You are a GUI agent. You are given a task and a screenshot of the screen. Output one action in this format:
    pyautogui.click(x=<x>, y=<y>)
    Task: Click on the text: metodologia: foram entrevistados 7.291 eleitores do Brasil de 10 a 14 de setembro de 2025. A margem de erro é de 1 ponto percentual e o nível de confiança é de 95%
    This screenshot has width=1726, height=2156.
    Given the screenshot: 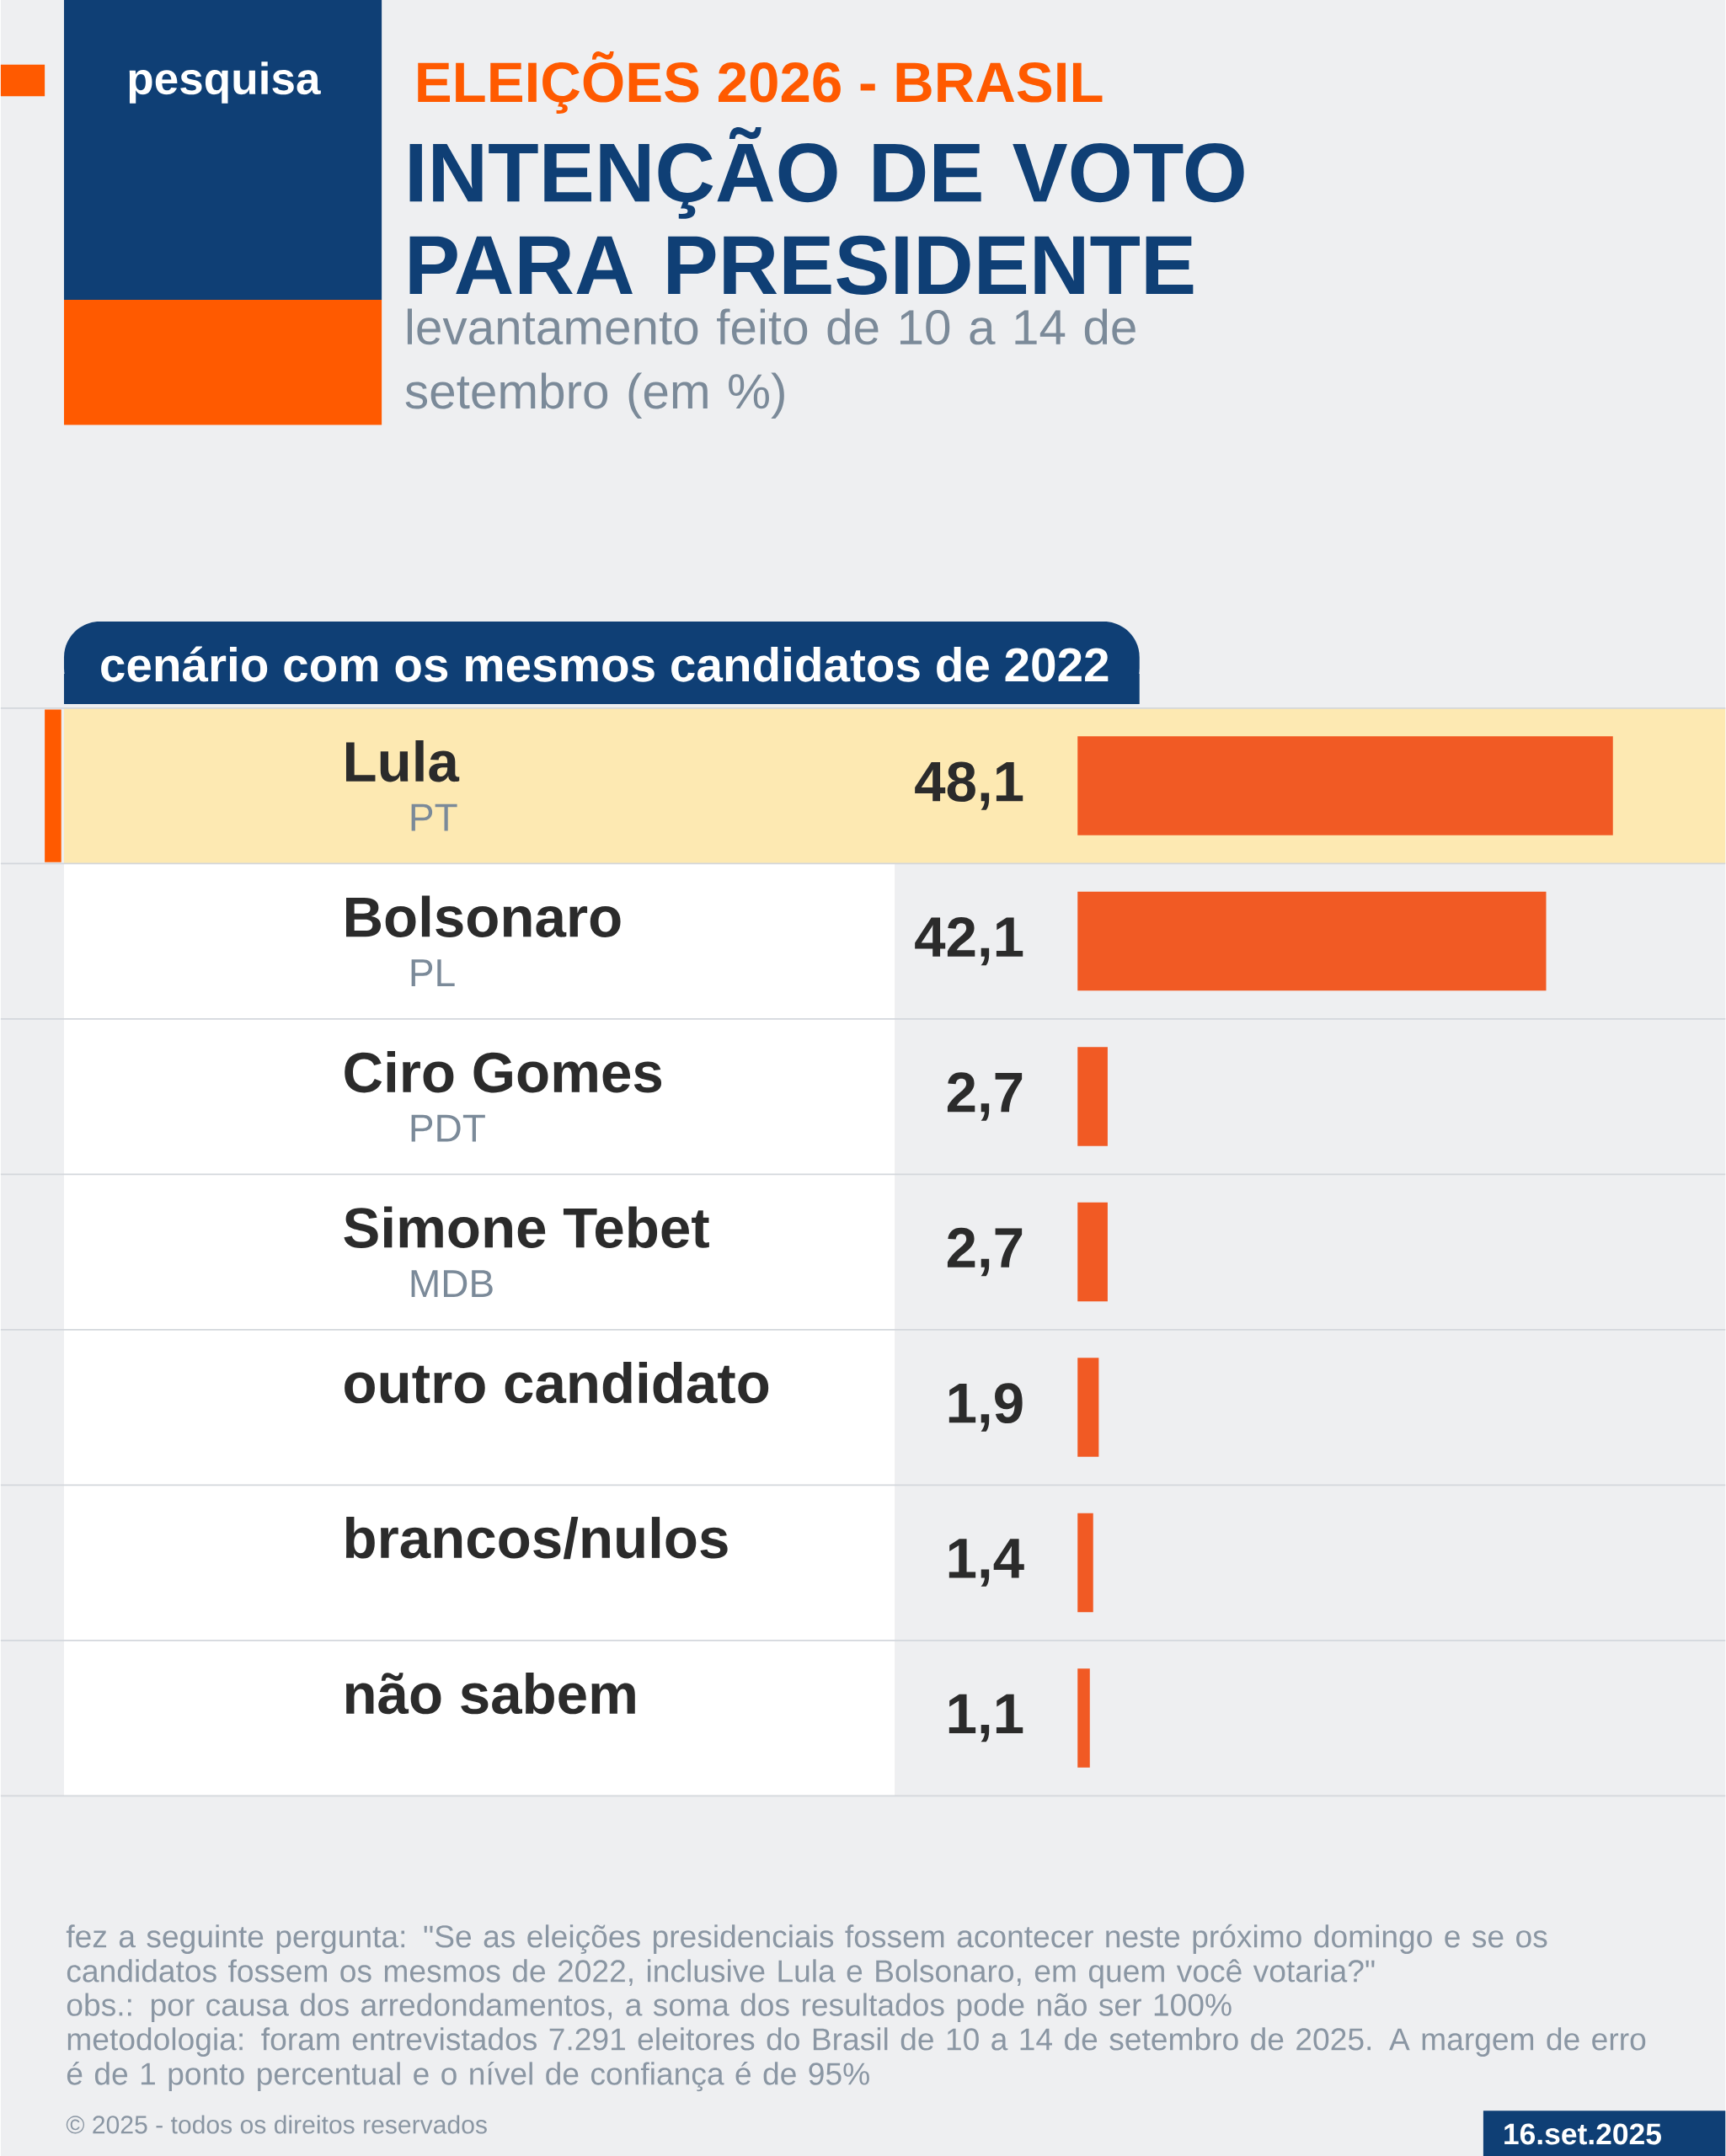 What is the action you would take?
    pyautogui.click(x=856, y=2059)
    